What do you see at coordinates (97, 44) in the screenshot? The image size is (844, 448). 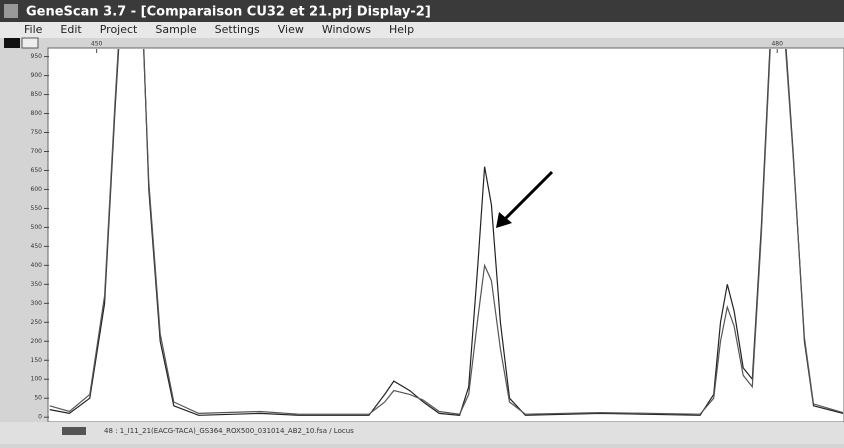 I see `x-tick-label: 450` at bounding box center [97, 44].